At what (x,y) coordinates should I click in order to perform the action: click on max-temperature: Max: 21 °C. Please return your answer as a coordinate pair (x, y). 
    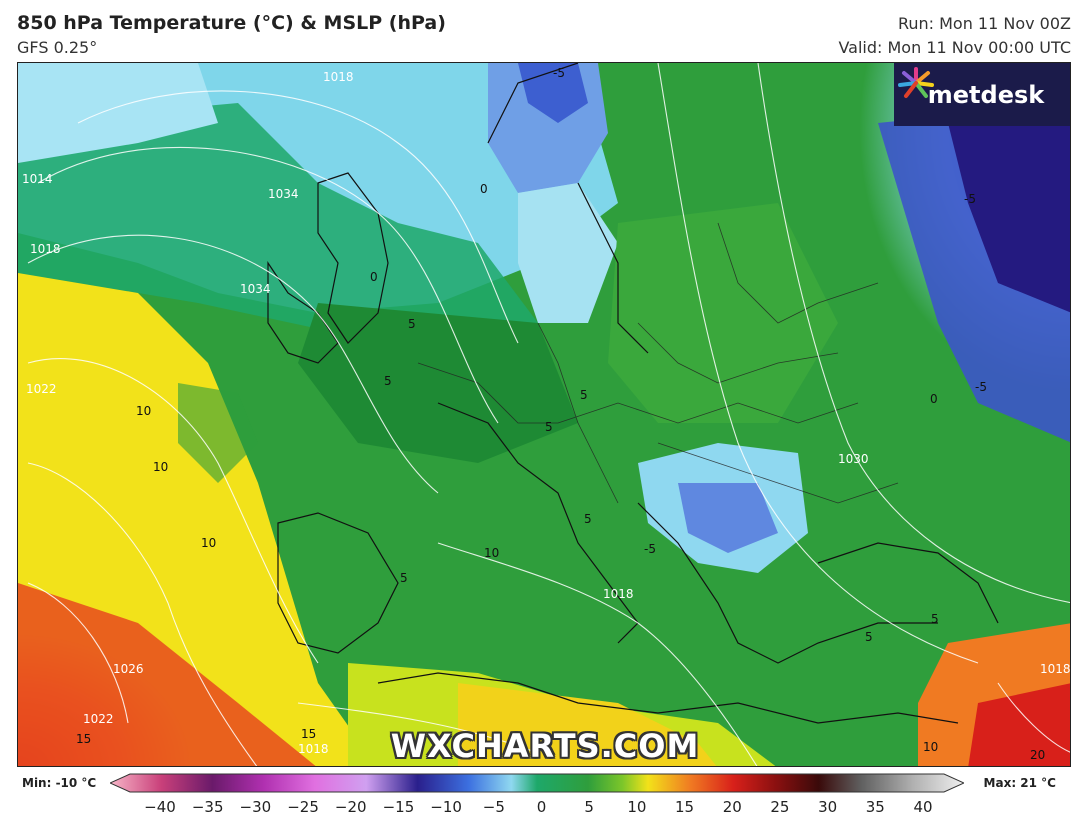
    Looking at the image, I should click on (1019, 783).